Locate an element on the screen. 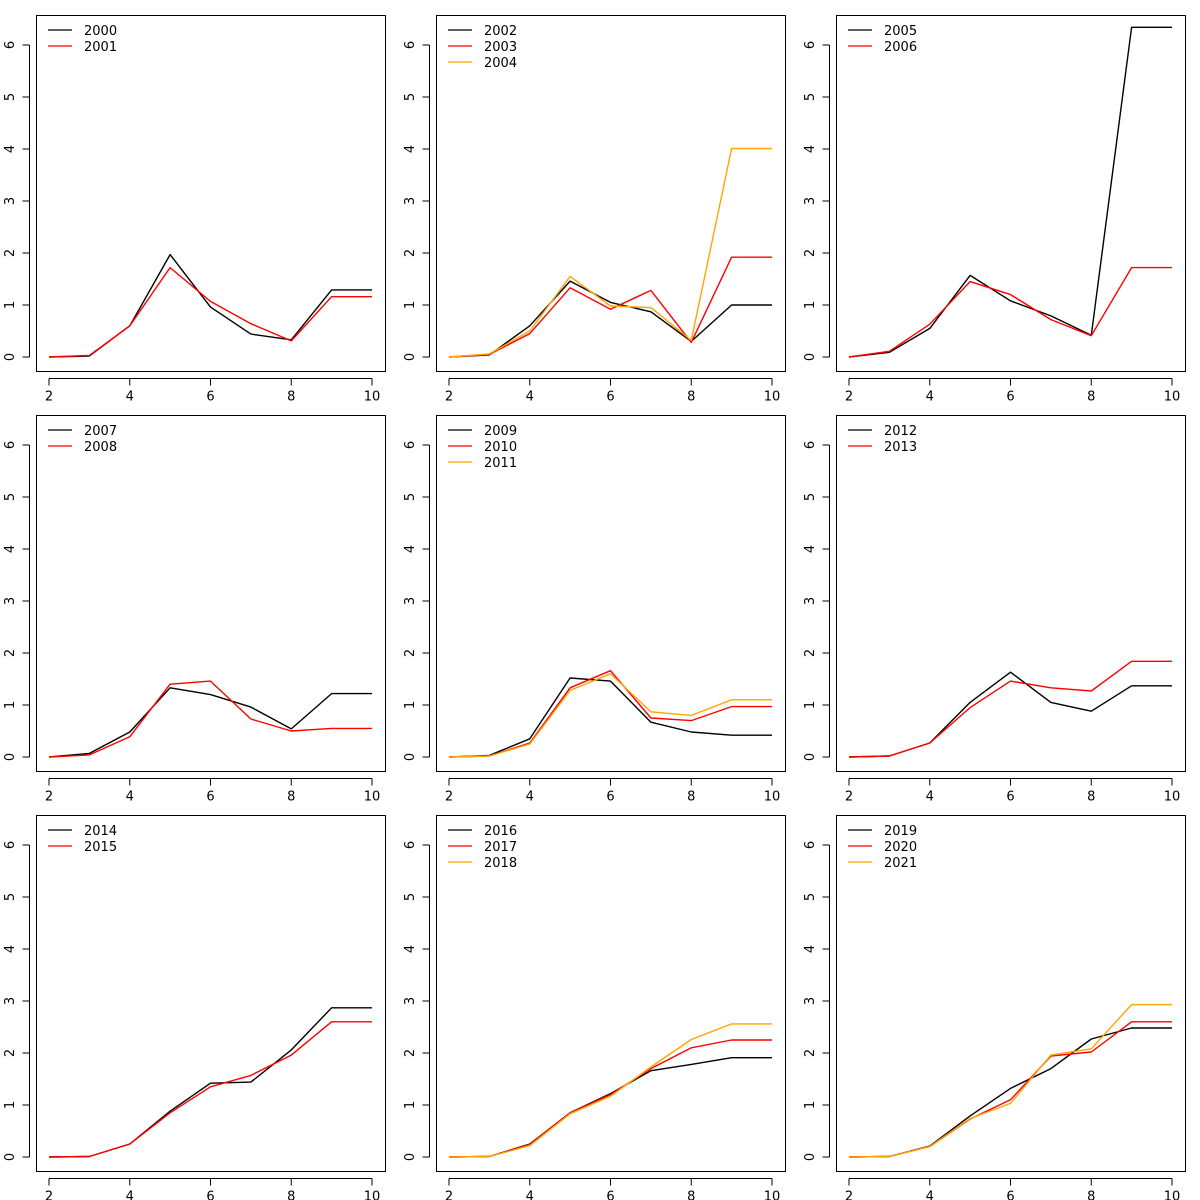 This screenshot has height=1200, width=1200. series-line-2018 is located at coordinates (610, 1090).